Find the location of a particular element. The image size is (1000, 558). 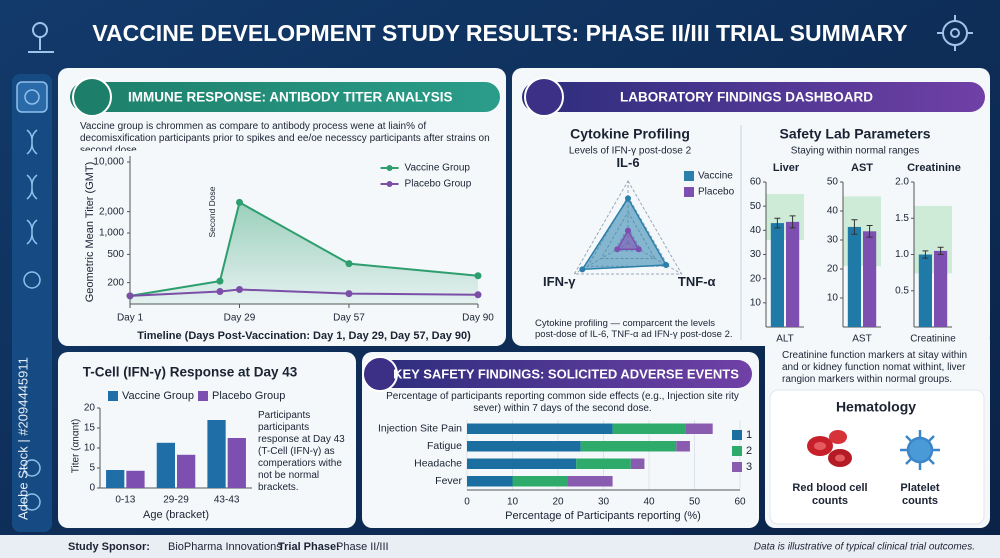

label-box: Platelet counts is located at coordinates (920, 495).